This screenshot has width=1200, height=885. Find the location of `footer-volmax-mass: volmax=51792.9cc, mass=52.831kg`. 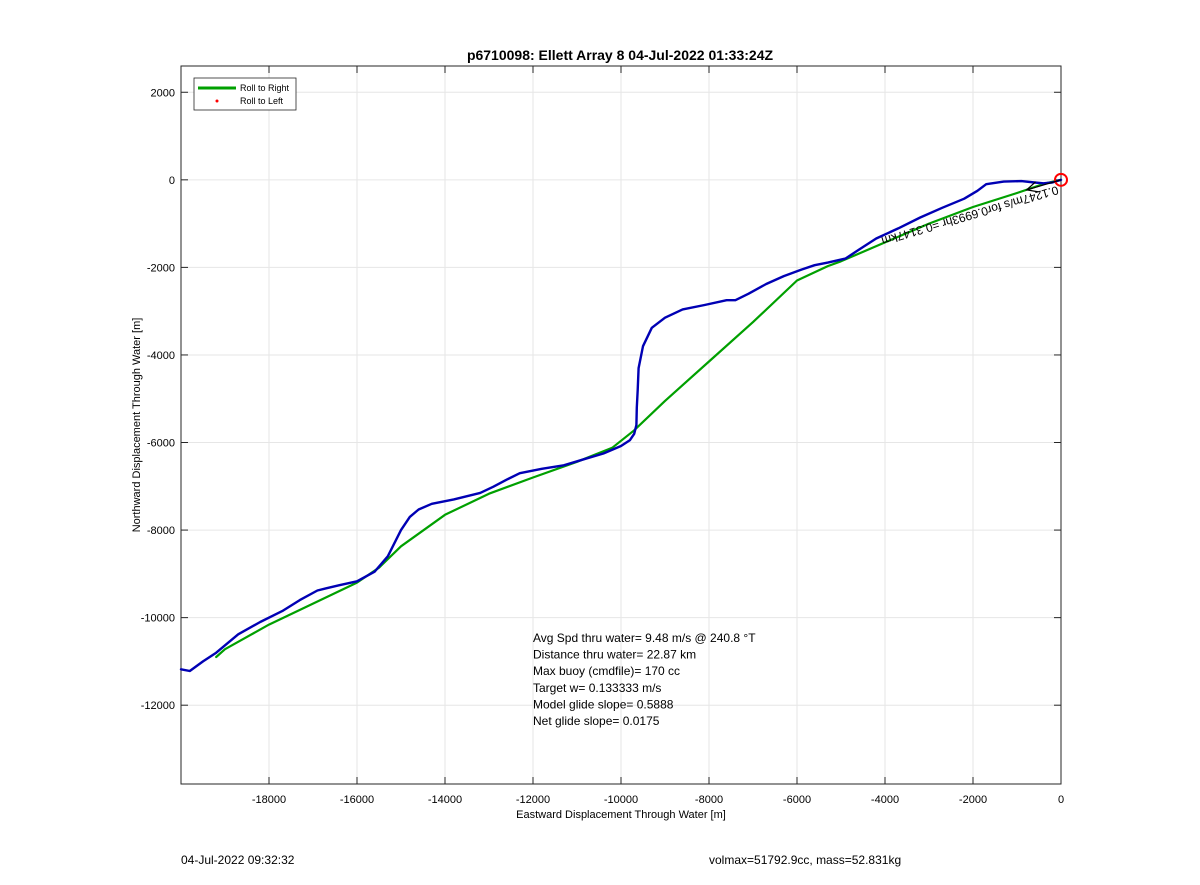

footer-volmax-mass: volmax=51792.9cc, mass=52.831kg is located at coordinates (805, 860).